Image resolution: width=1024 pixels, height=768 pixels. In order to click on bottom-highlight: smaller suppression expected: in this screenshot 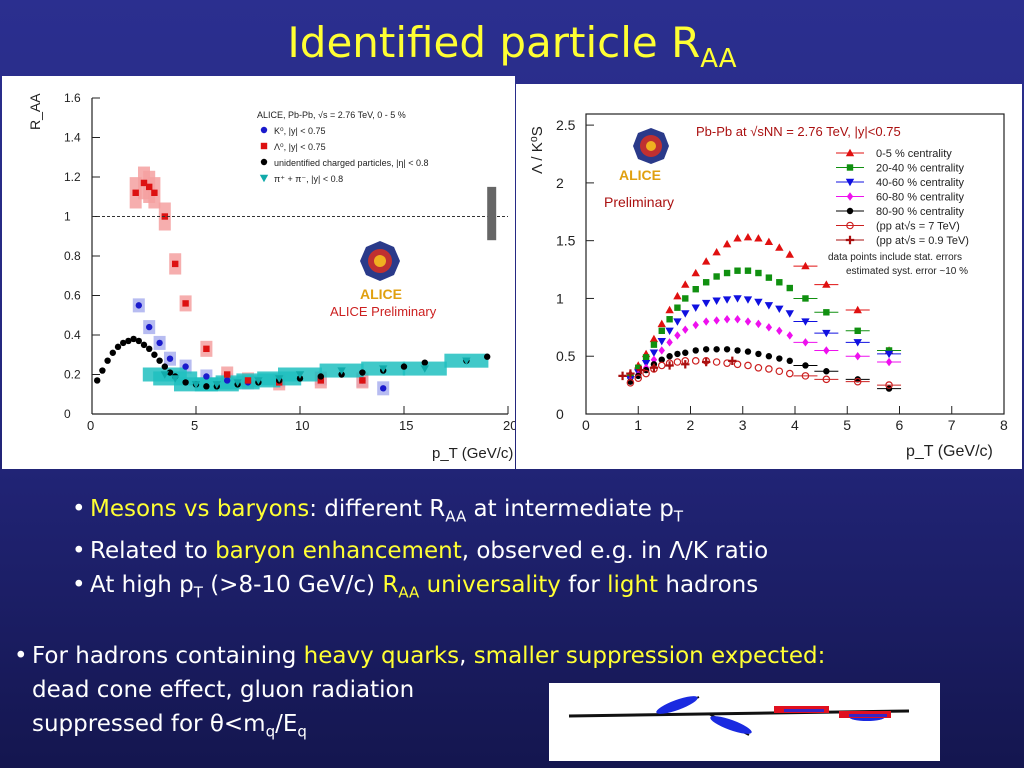, I will do `click(649, 656)`.